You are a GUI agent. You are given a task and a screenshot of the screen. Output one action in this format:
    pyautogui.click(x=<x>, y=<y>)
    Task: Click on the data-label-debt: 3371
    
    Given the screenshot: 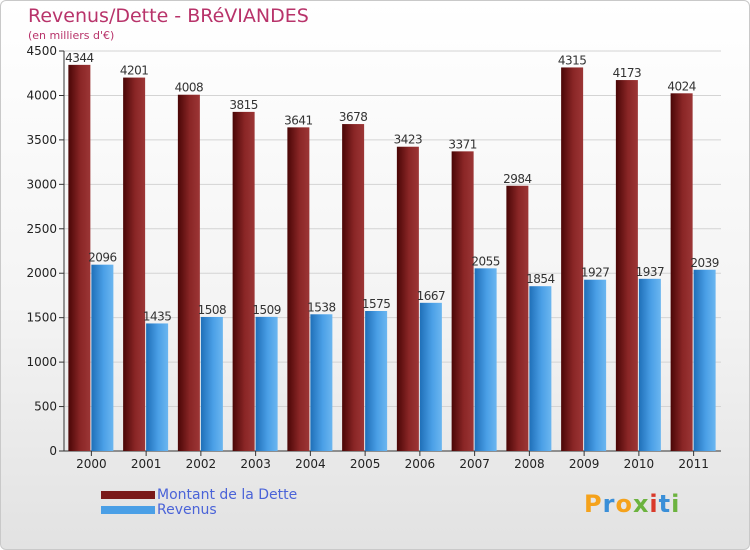 What is the action you would take?
    pyautogui.click(x=462, y=144)
    